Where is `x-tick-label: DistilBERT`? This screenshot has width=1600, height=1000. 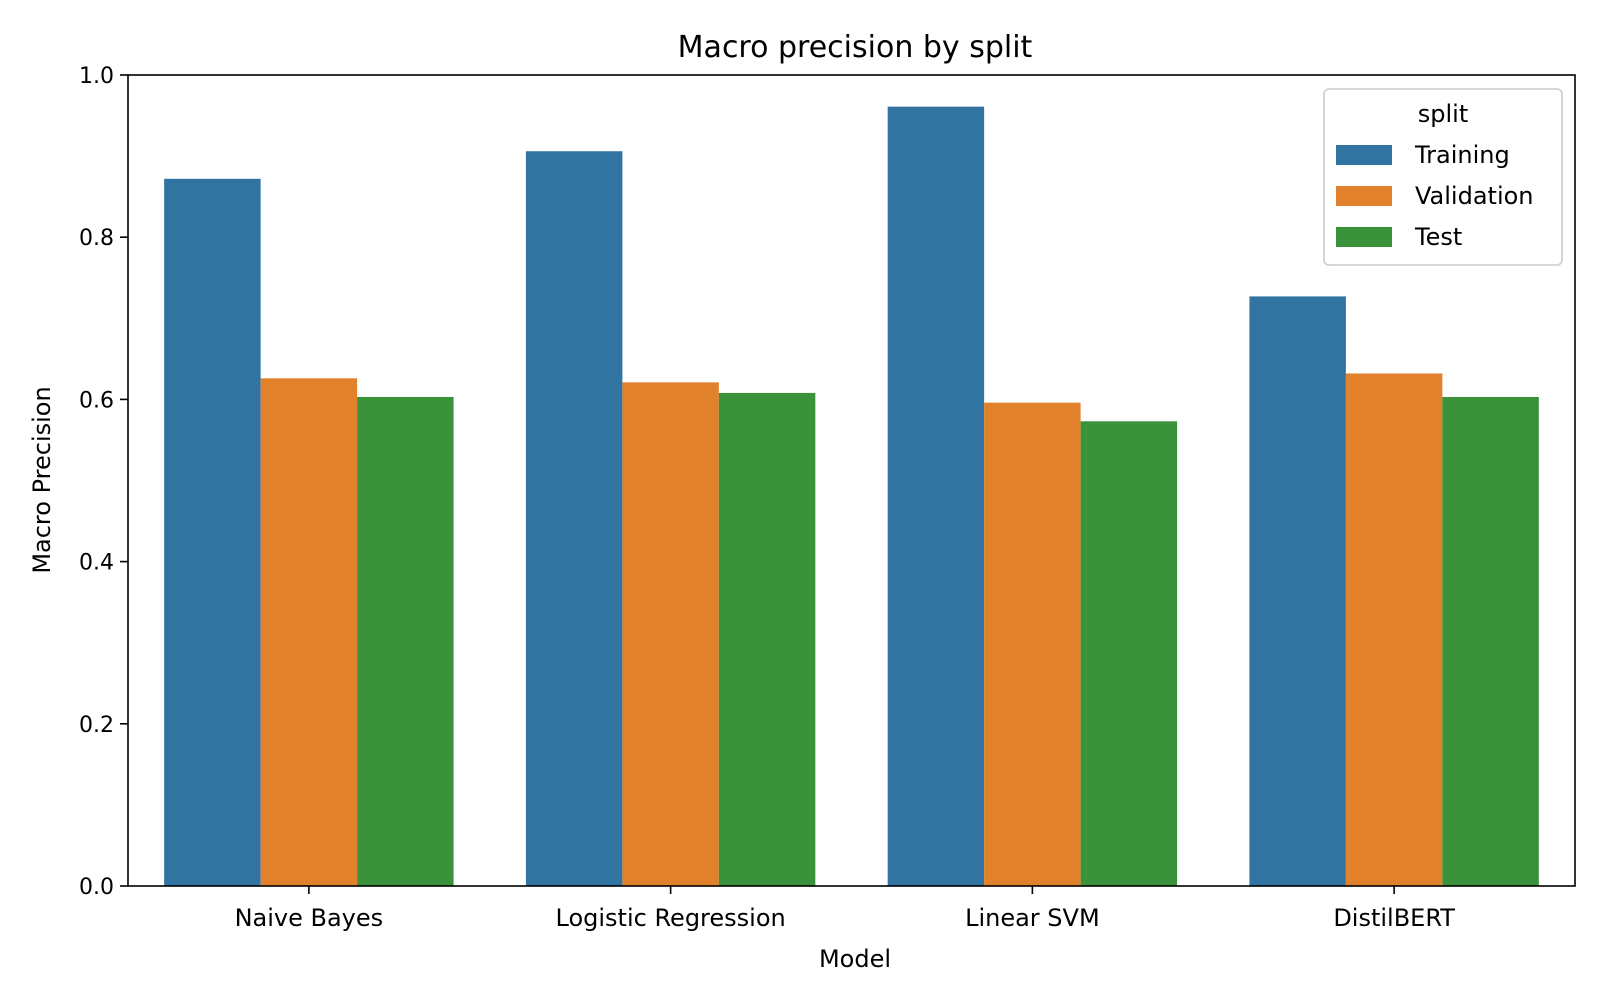
x-tick-label: DistilBERT is located at coordinates (1394, 918).